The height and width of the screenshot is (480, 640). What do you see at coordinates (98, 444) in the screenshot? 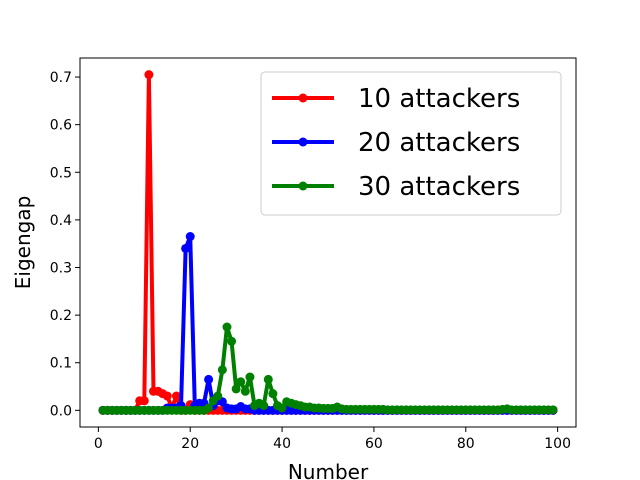
I see `x-tick-label: 0` at bounding box center [98, 444].